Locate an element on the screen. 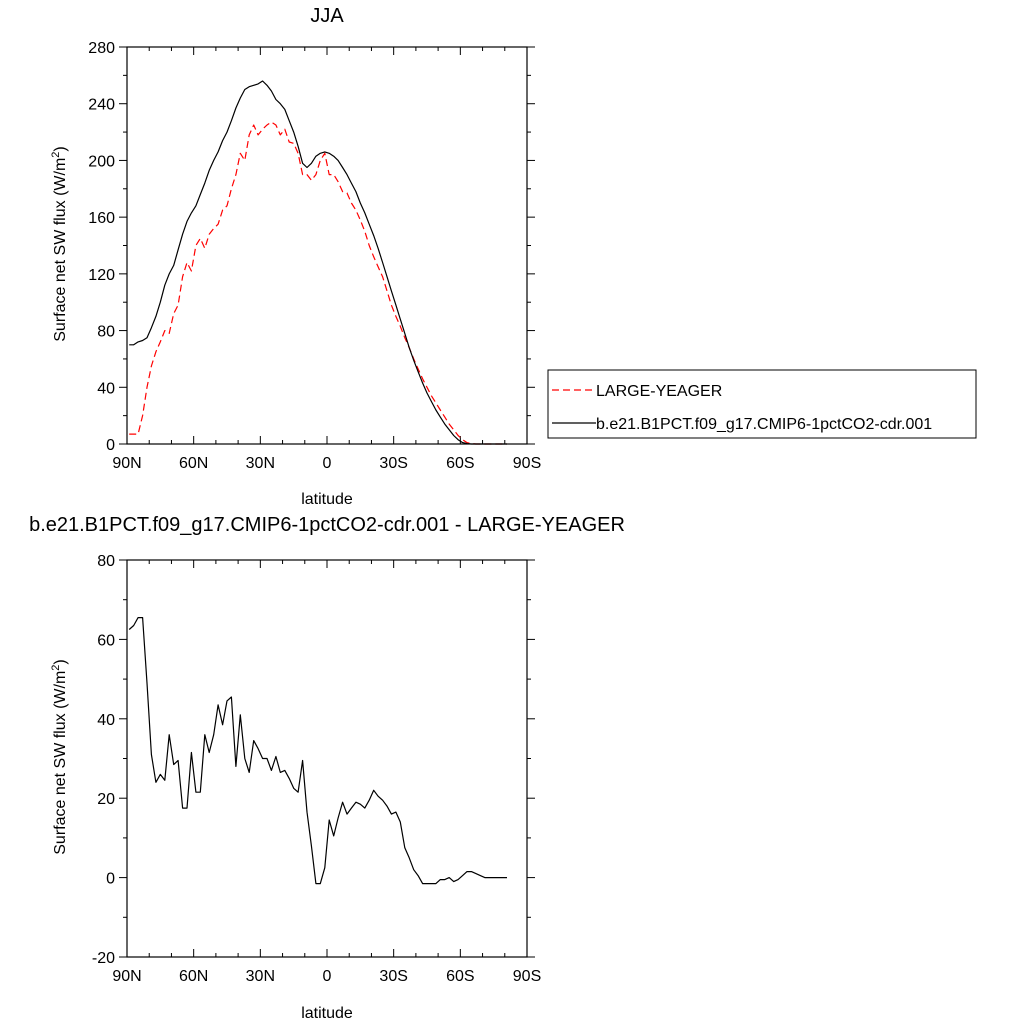  y-tick-label: 20 is located at coordinates (106, 799).